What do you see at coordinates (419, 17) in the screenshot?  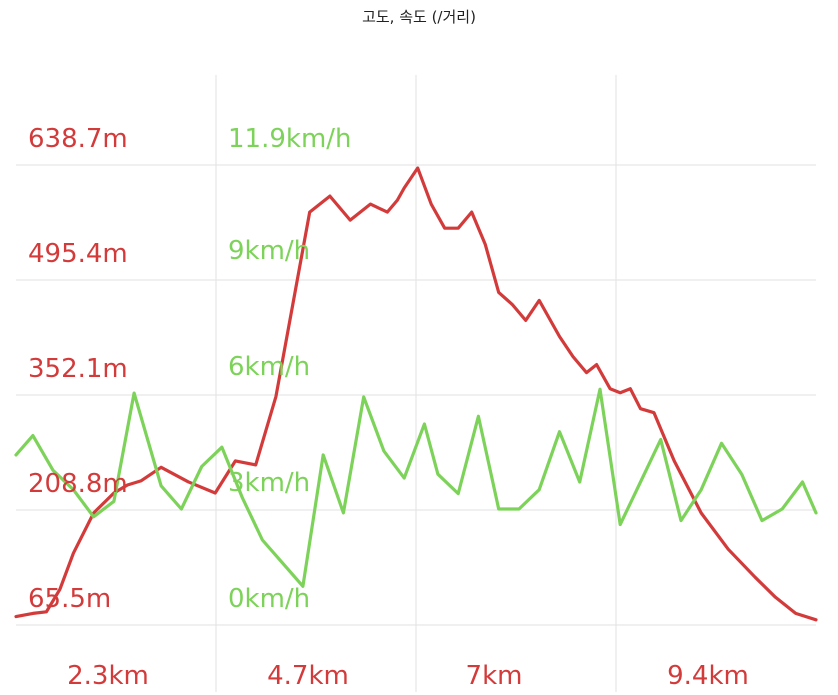 I see `chart-title: 고도, 속도 (/거리)` at bounding box center [419, 17].